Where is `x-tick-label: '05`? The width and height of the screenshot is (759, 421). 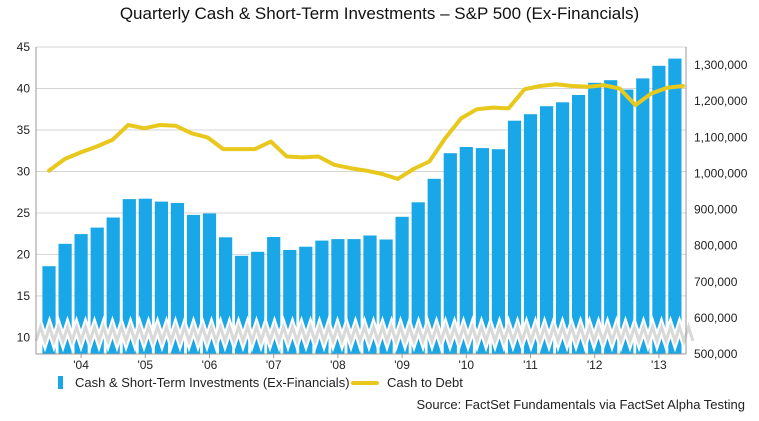
x-tick-label: '05 is located at coordinates (145, 365).